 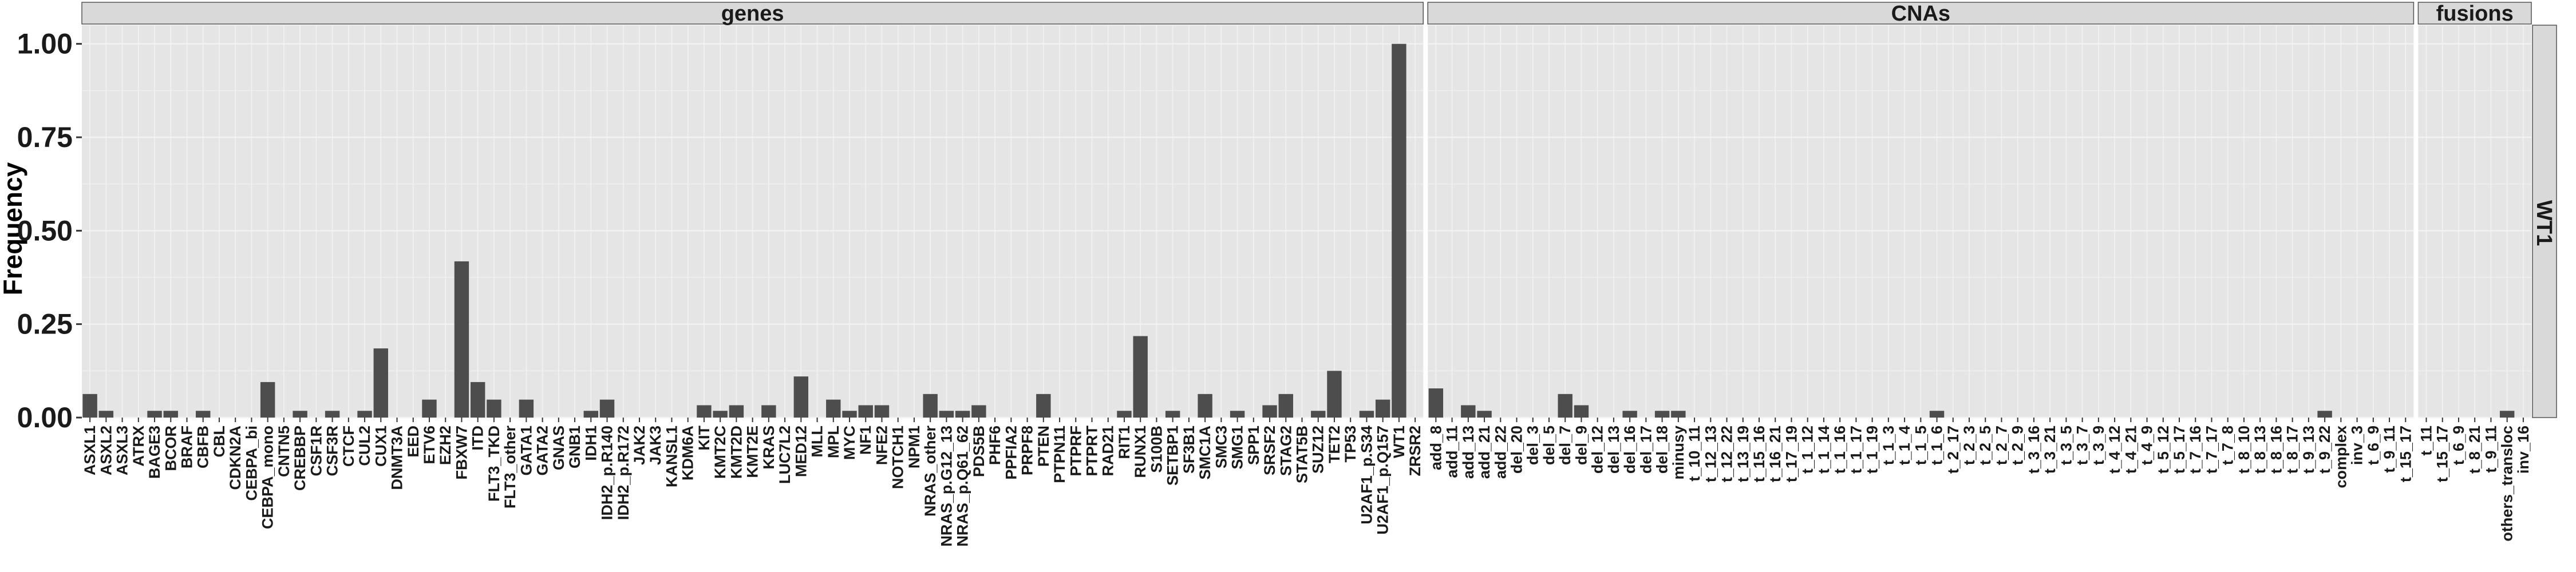 What do you see at coordinates (267, 477) in the screenshot?
I see `x-tick-label: CEBPA_mono` at bounding box center [267, 477].